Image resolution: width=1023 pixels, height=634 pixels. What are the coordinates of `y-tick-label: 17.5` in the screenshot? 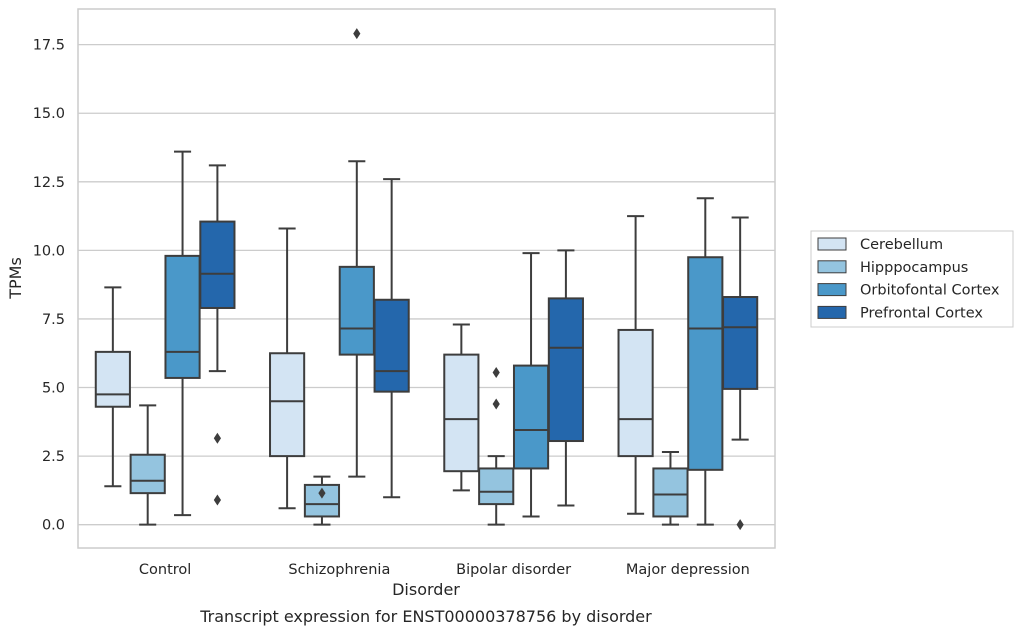 It's located at (49, 46).